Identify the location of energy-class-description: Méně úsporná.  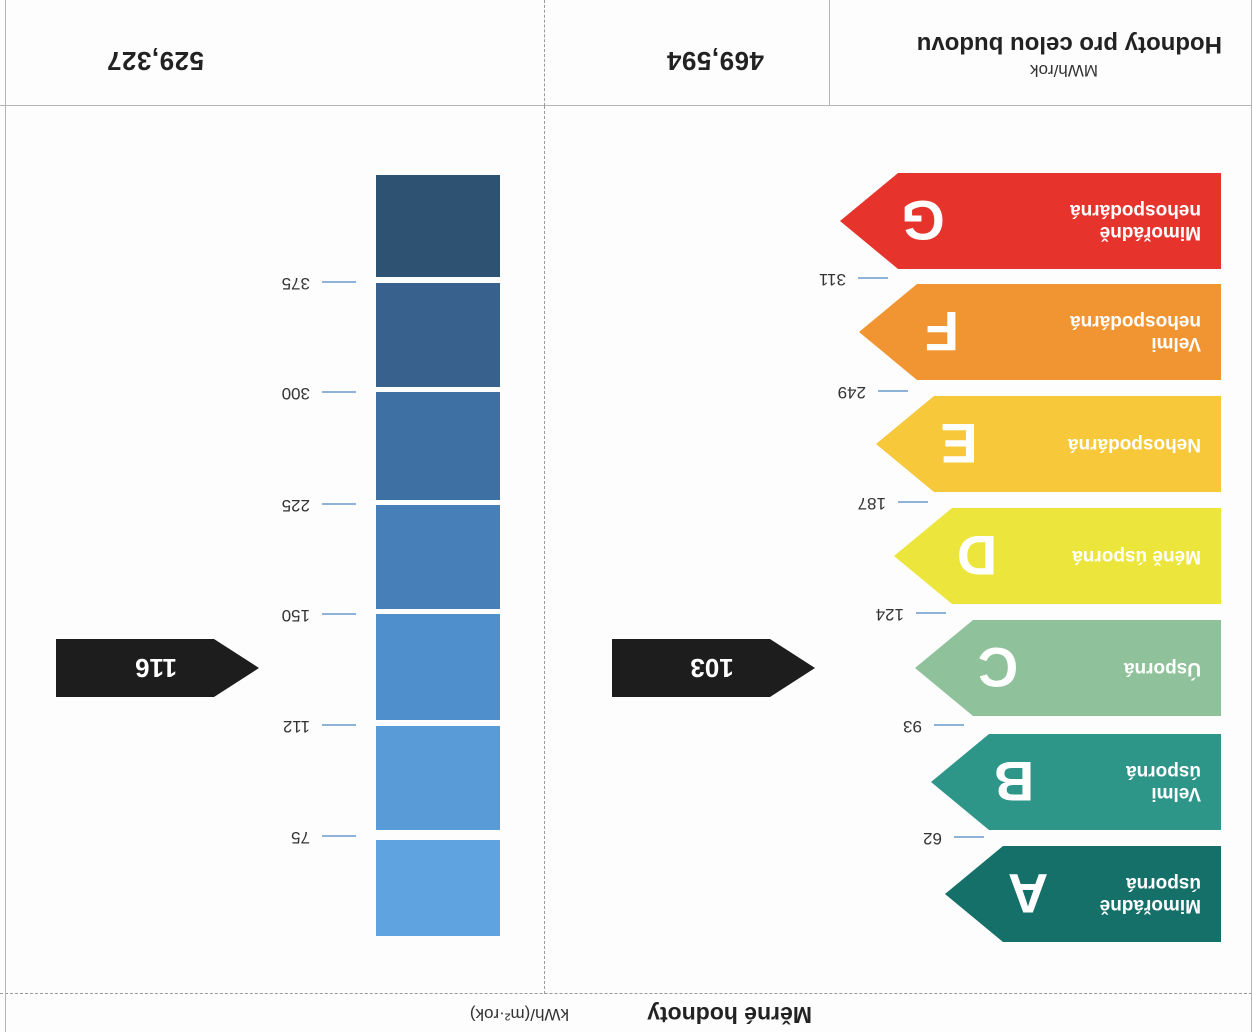
(1106, 556).